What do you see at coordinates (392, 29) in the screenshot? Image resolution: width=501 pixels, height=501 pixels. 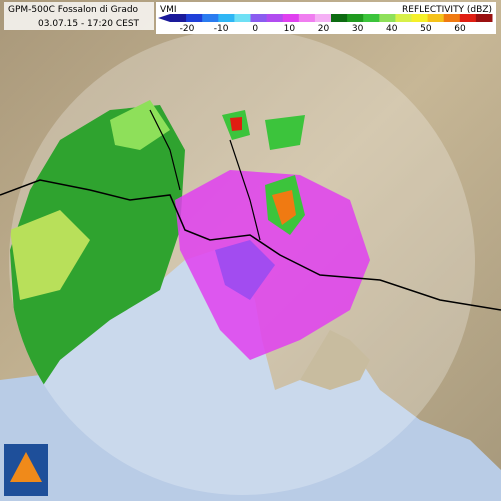 I see `legend-tick-label: 40` at bounding box center [392, 29].